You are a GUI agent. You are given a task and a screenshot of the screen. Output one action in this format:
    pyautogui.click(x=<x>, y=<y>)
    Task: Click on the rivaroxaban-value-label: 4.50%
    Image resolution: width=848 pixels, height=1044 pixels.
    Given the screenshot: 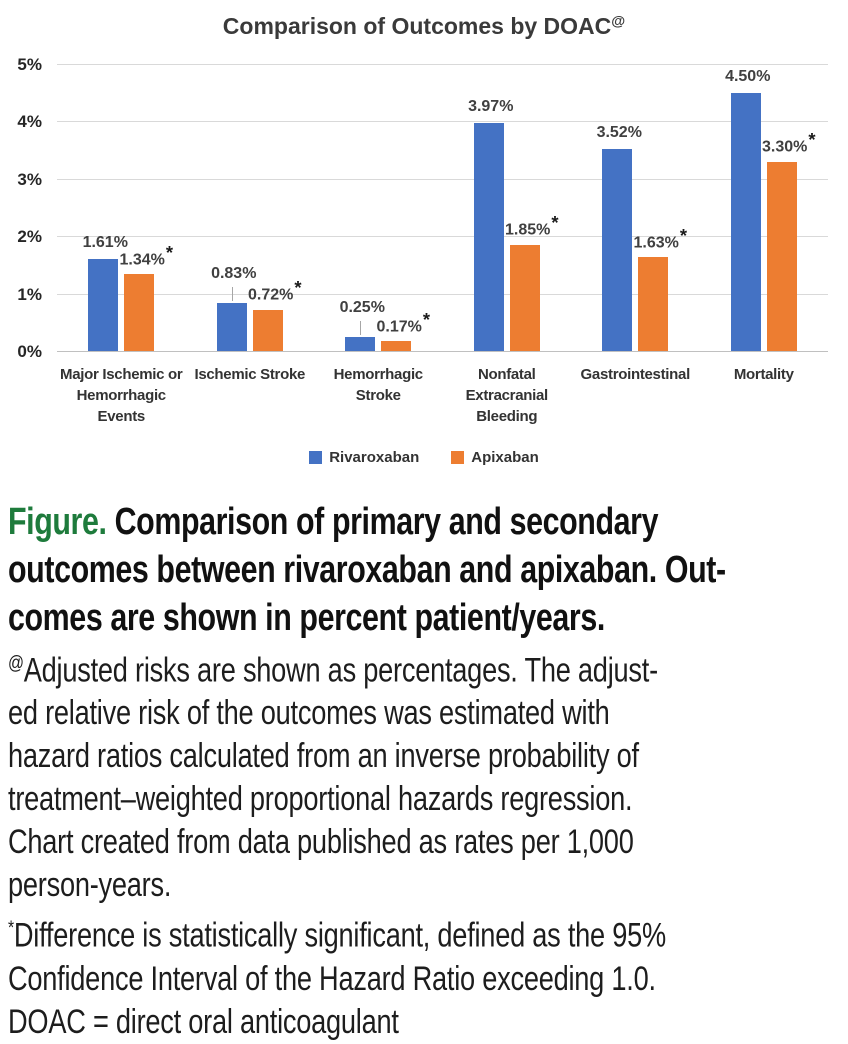 What is the action you would take?
    pyautogui.click(x=747, y=77)
    